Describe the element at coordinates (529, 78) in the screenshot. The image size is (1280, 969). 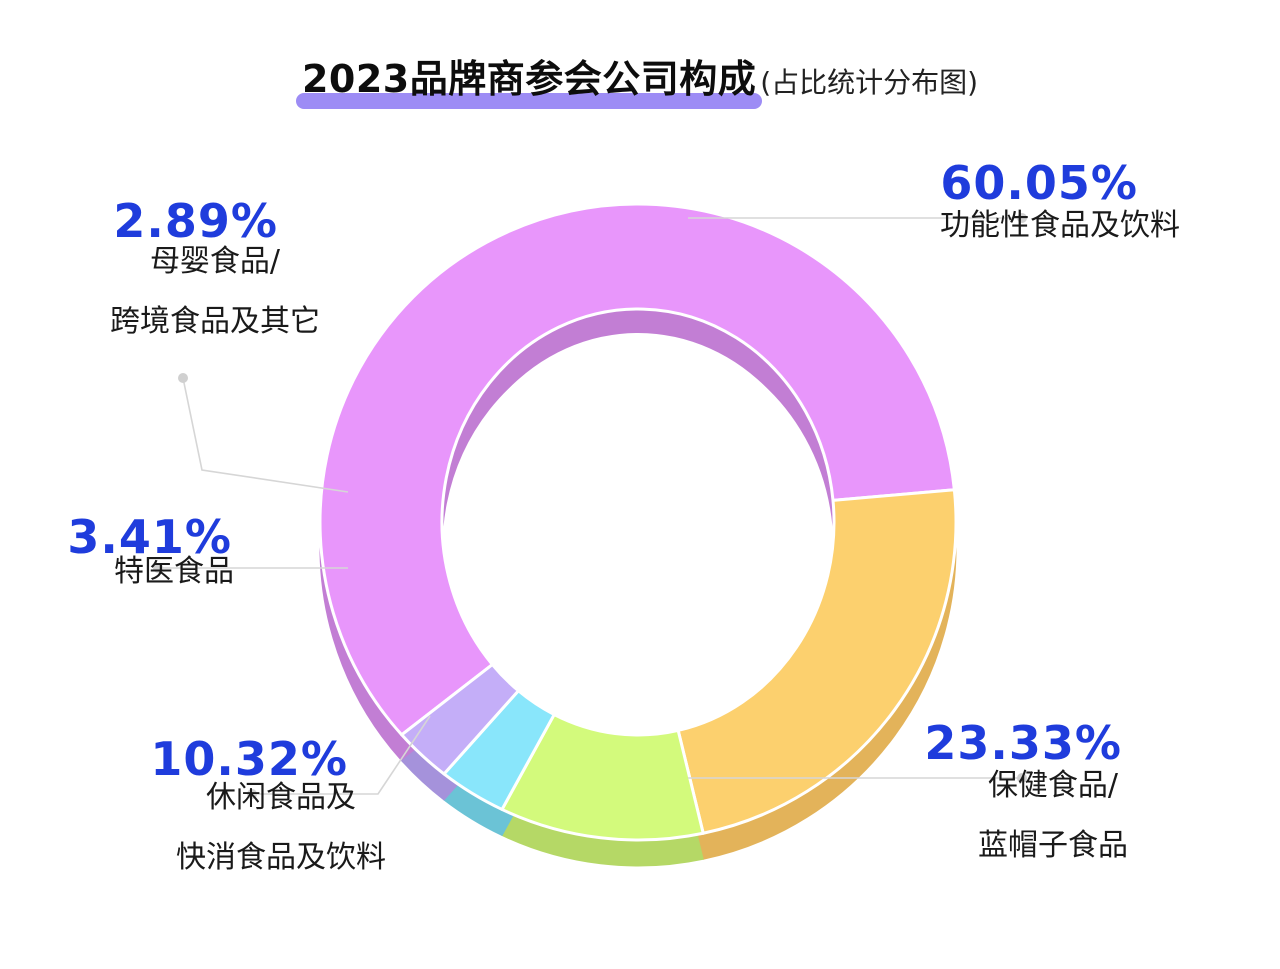
I see `chart-title: 2023品牌商参会公司构成` at that location.